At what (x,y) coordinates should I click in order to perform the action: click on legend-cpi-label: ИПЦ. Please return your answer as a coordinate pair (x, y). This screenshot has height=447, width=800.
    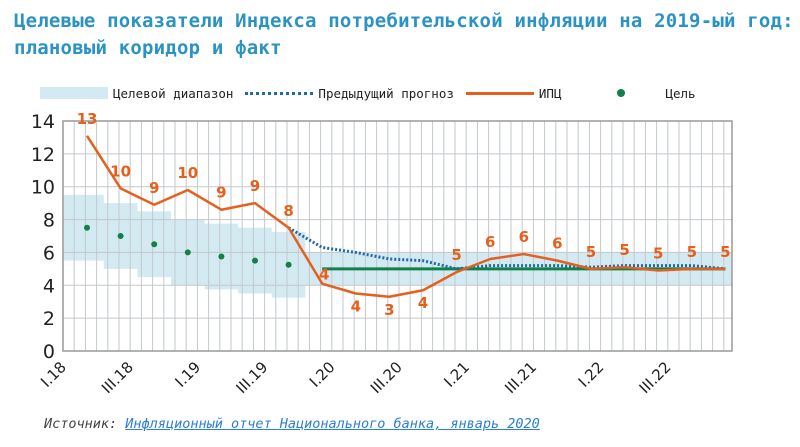
    Looking at the image, I should click on (550, 93).